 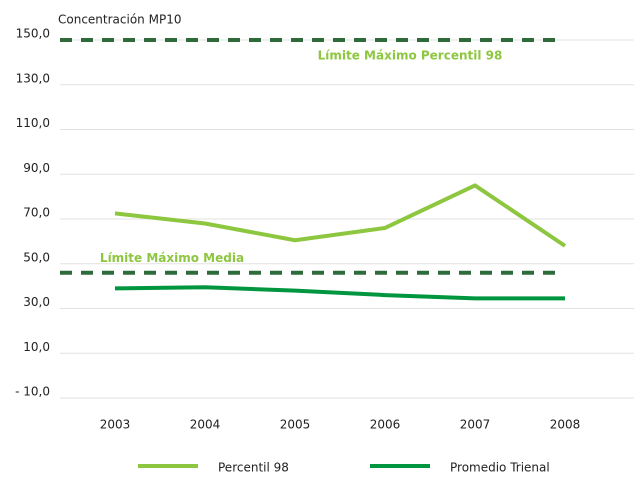 I want to click on x-tick-label: 2006, so click(x=385, y=425).